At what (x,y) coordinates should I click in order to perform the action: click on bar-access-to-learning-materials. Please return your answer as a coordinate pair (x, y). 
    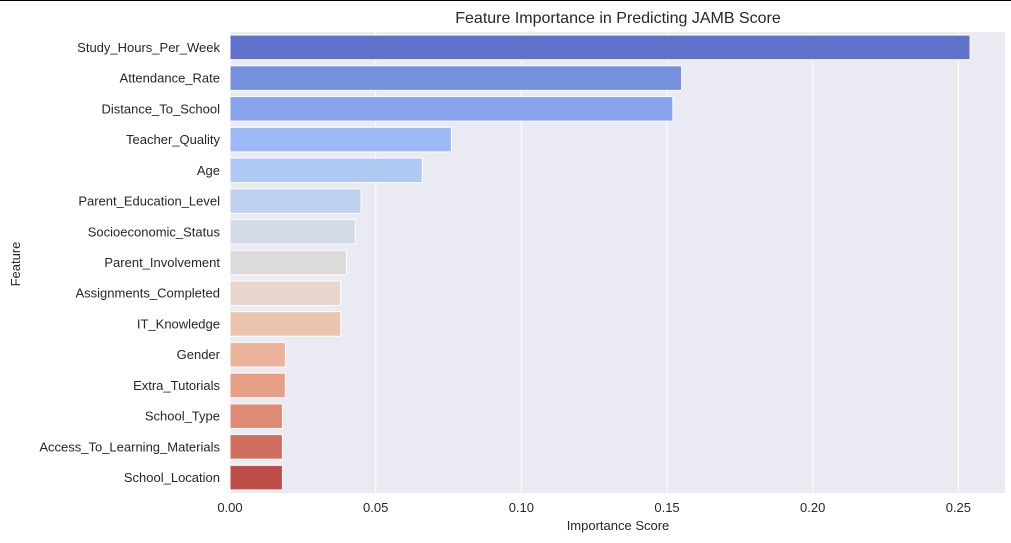
    Looking at the image, I should click on (256, 447).